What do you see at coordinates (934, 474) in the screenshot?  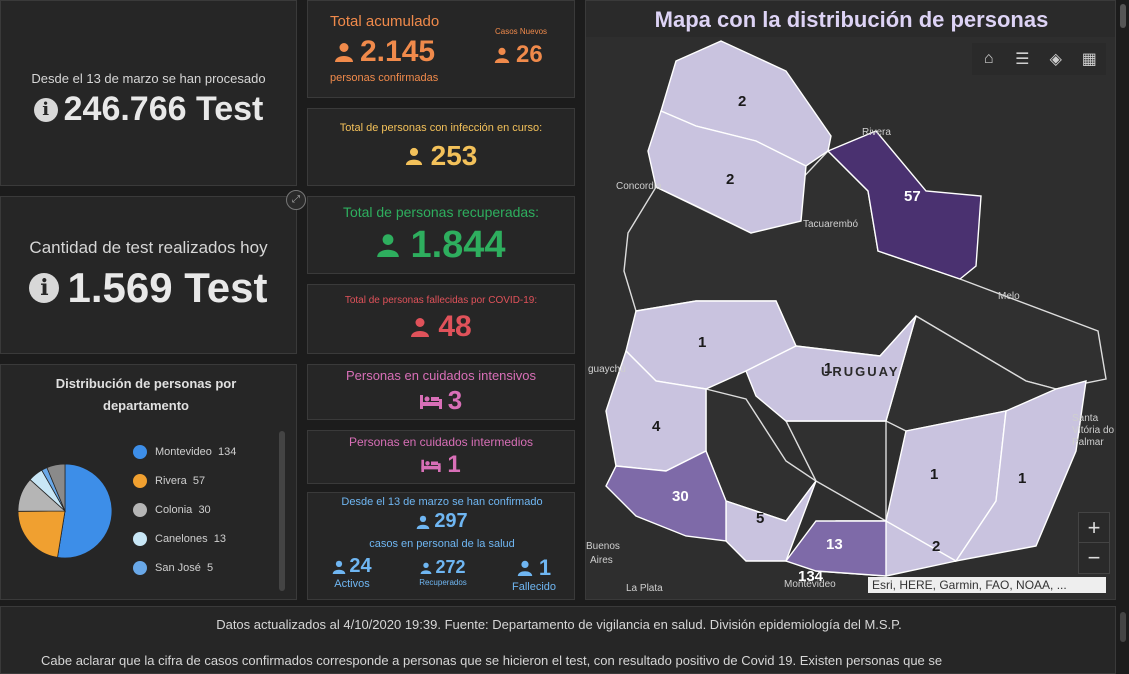 I see `map-label-lavalleja: 1` at bounding box center [934, 474].